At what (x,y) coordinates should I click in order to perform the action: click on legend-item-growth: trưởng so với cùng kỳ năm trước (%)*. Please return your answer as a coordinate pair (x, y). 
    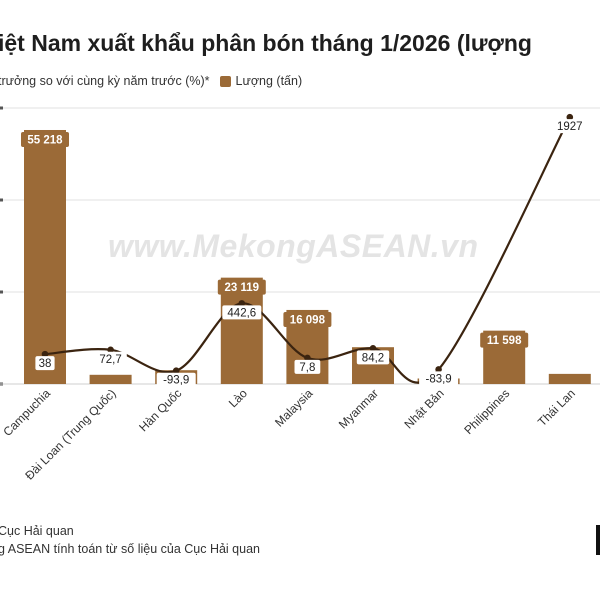
    Looking at the image, I should click on (105, 81).